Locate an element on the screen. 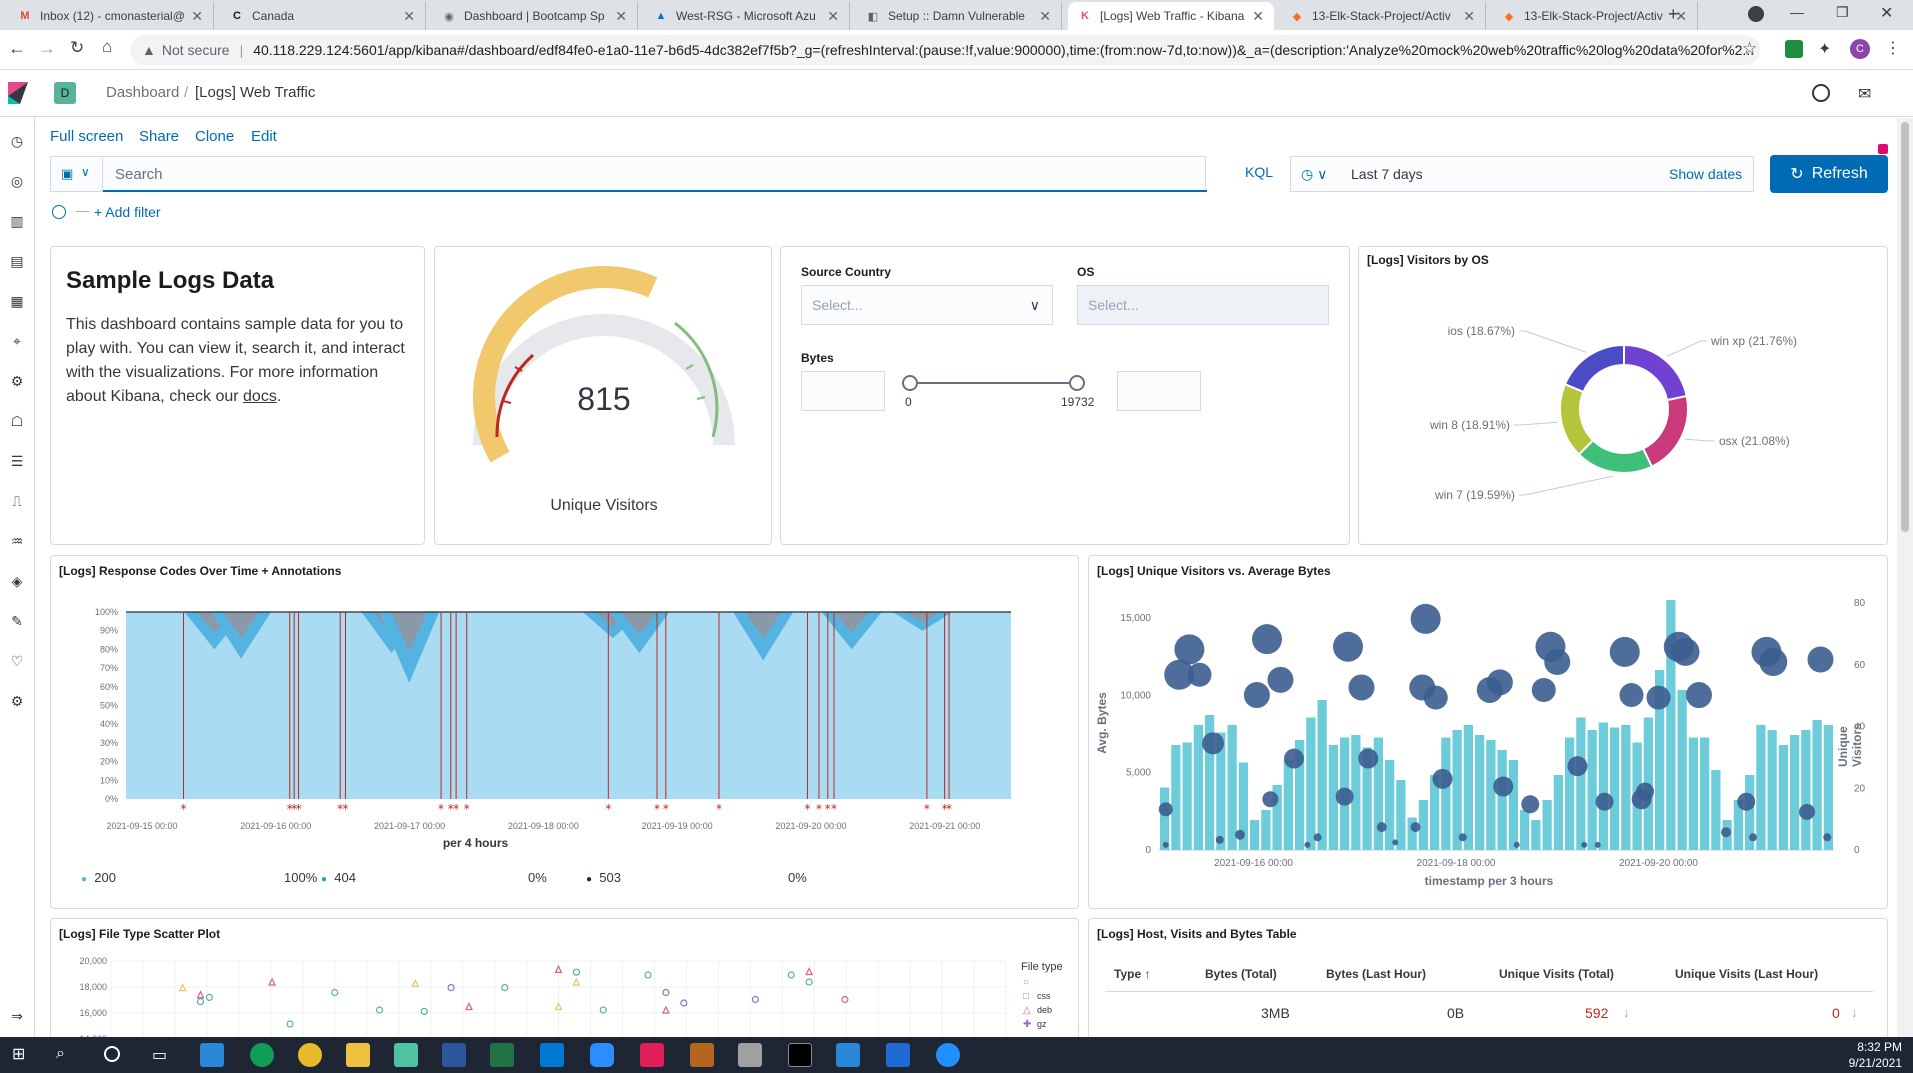  full-screen-link: Full screen is located at coordinates (87, 136).